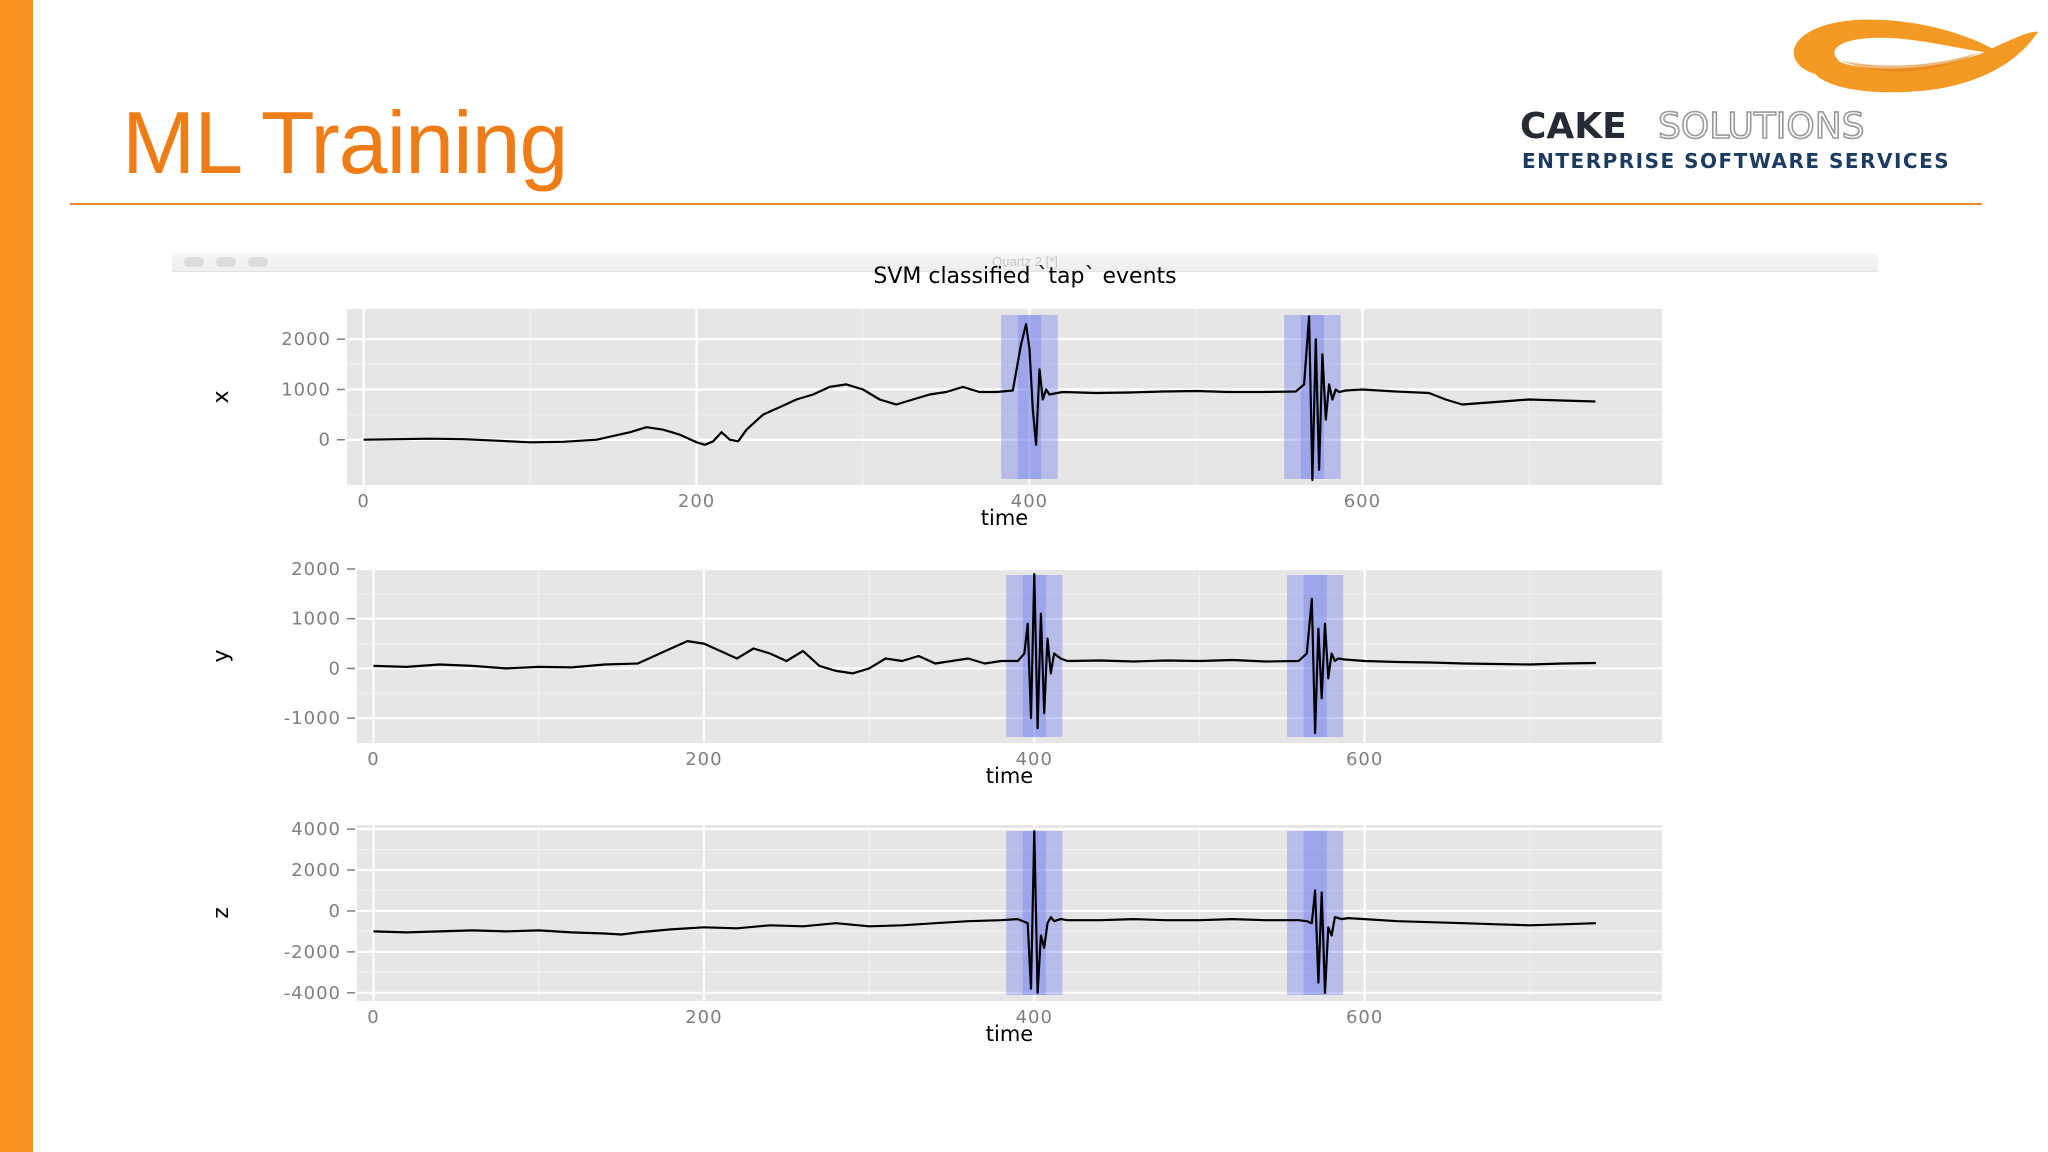  I want to click on panel-x-xtick-label: 200, so click(696, 501).